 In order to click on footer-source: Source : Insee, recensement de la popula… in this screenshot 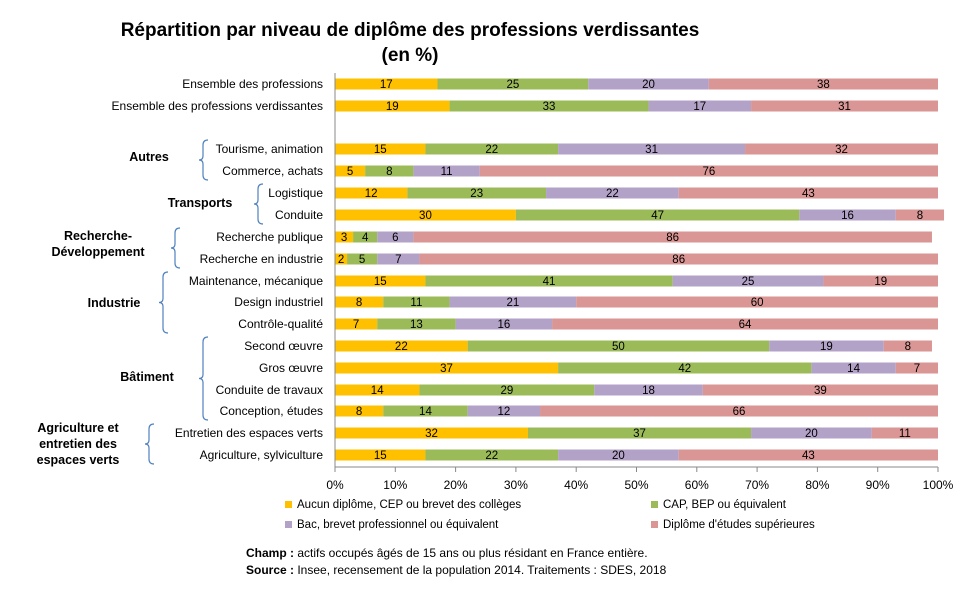, I will do `click(456, 570)`.